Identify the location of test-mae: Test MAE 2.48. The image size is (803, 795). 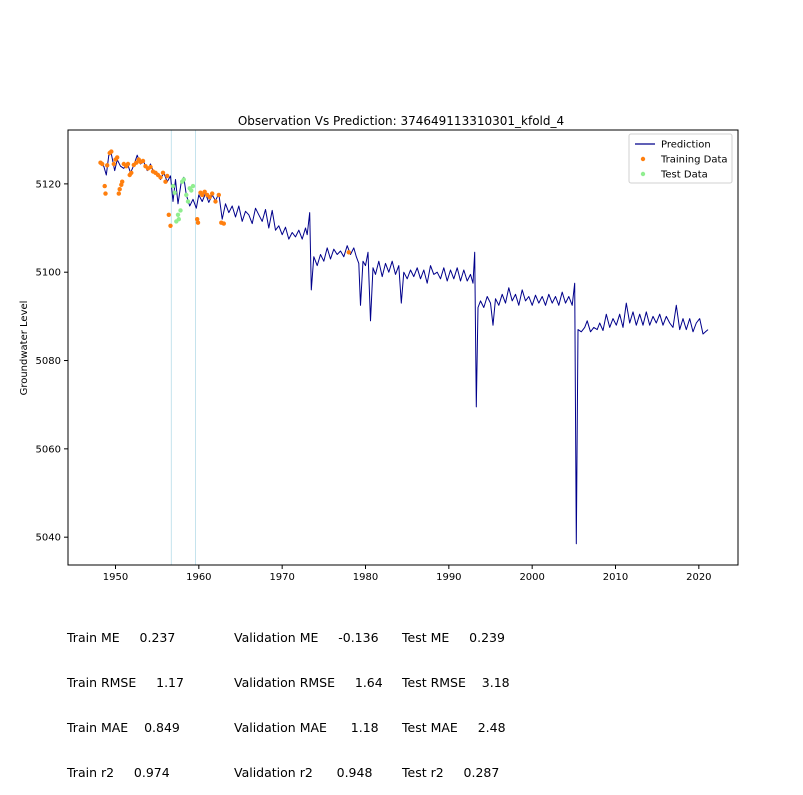
(454, 727).